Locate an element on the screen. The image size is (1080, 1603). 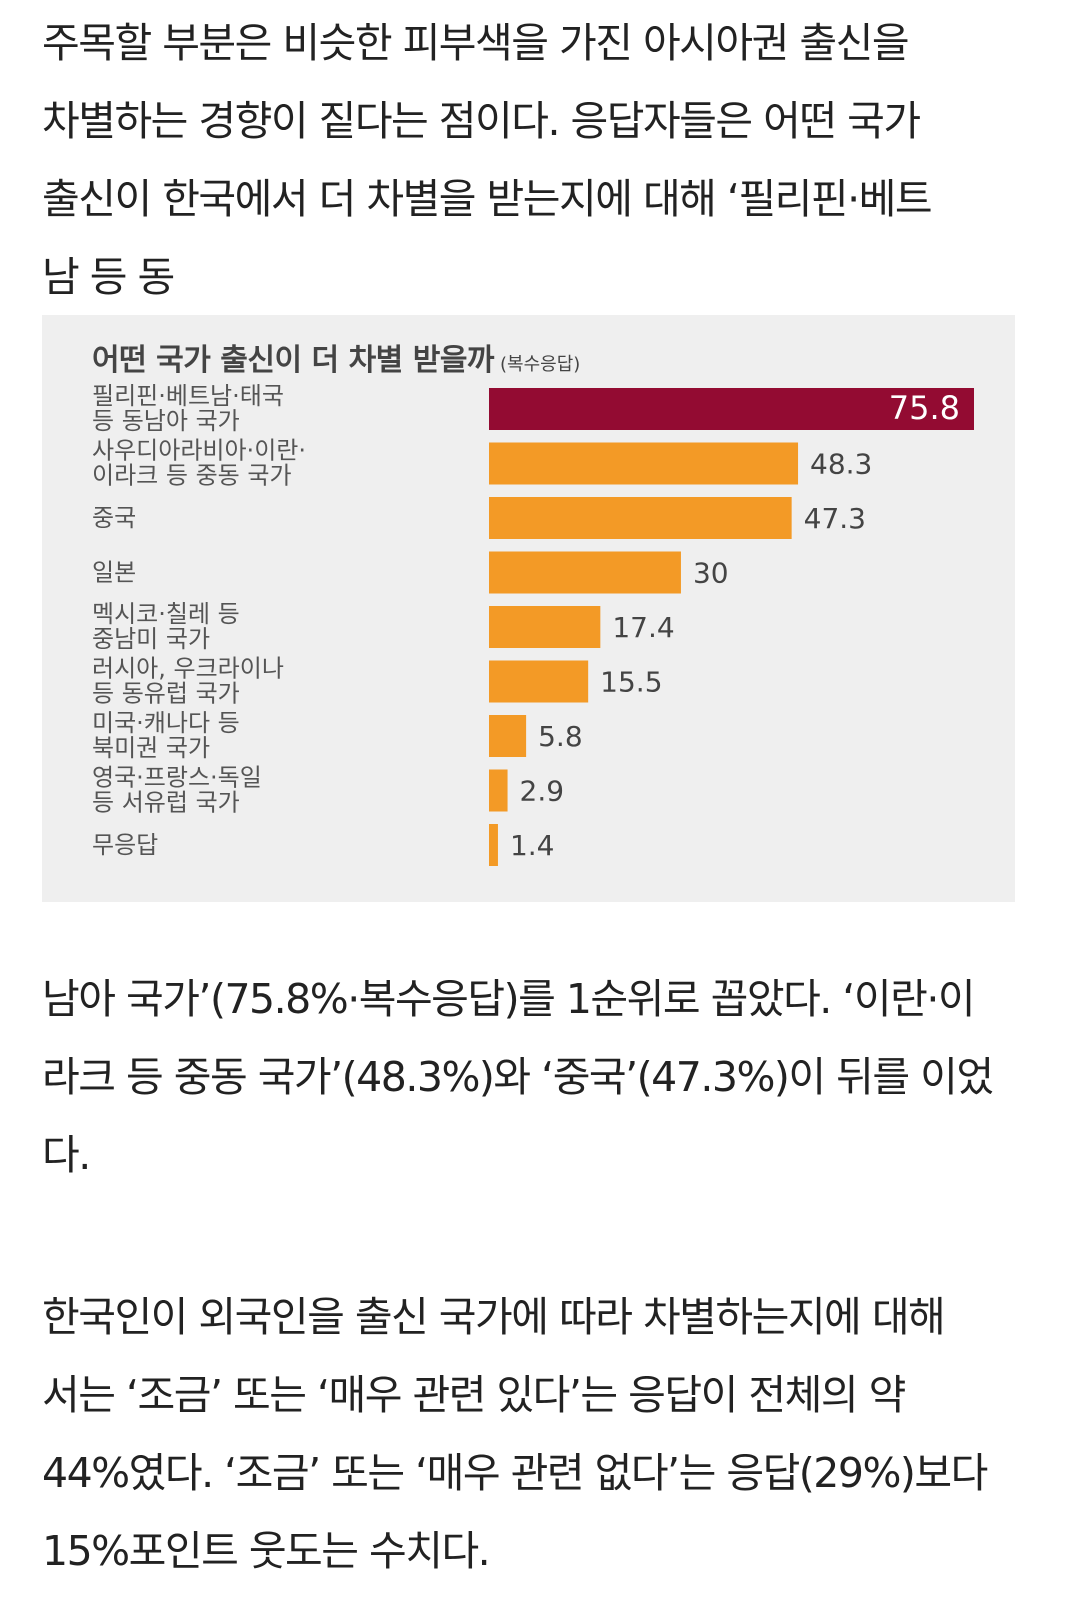
category-label-5: 러시아, 우크라이나 등 동유럽 국가 is located at coordinates (188, 681).